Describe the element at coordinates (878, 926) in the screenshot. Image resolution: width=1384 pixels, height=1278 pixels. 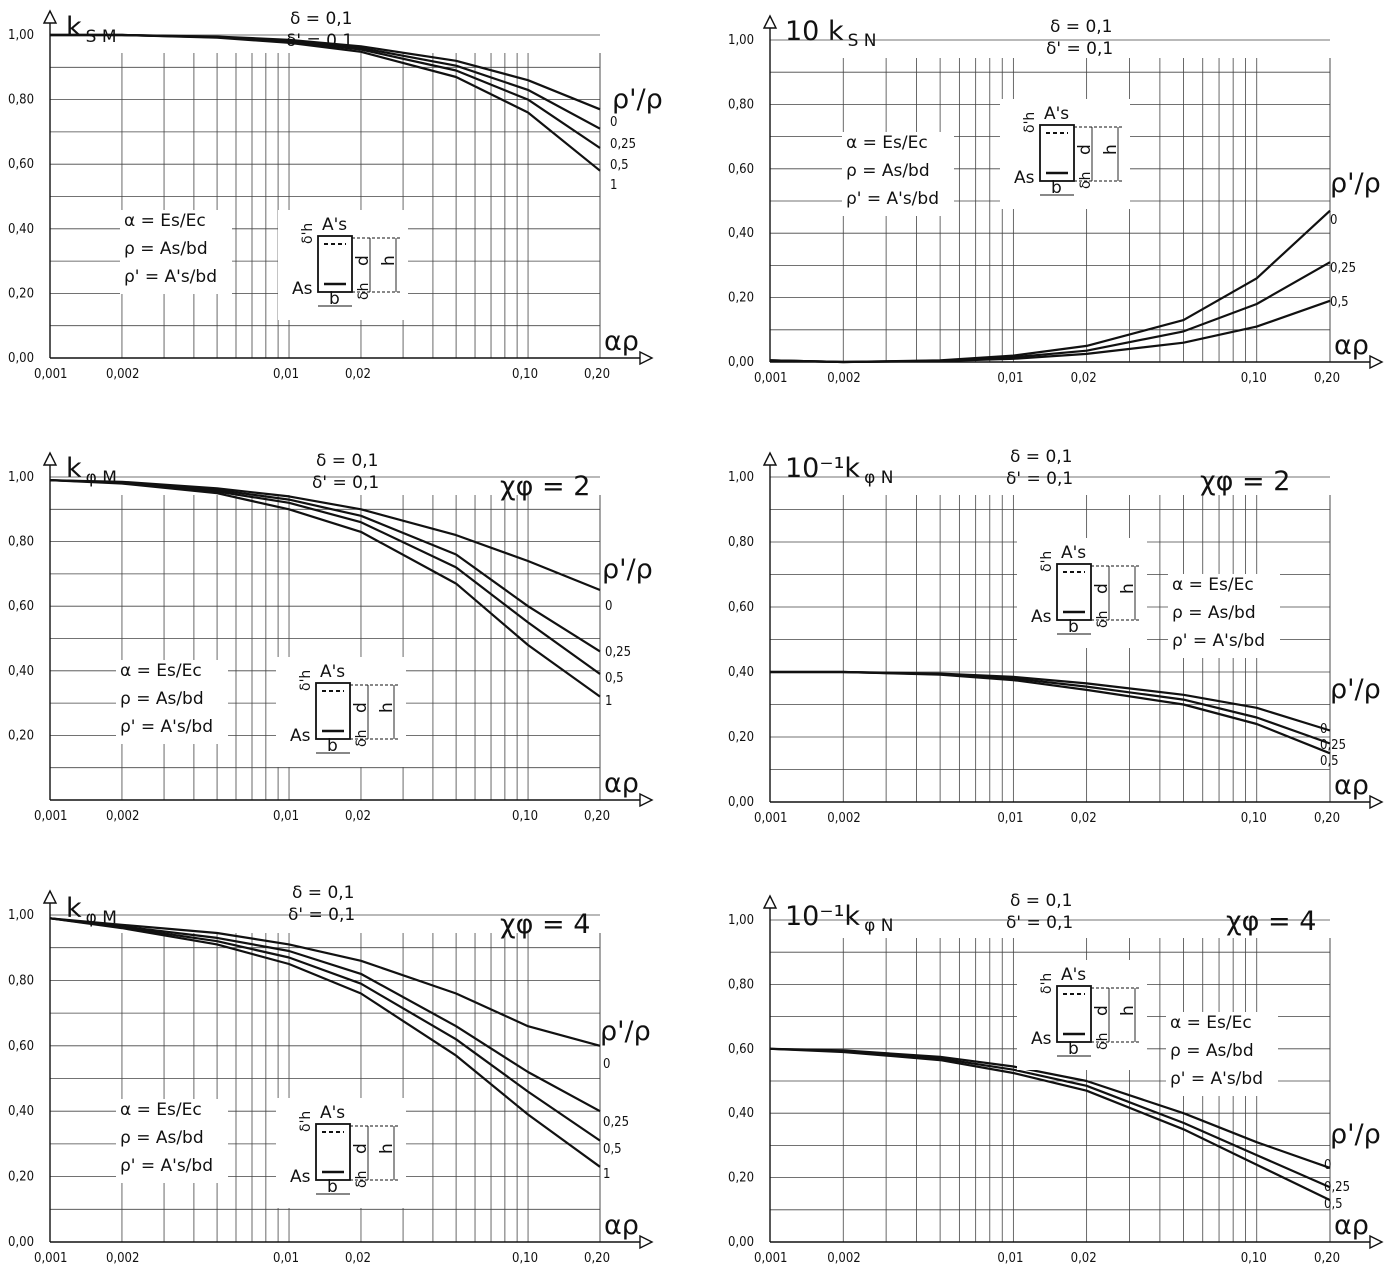
I see `chart-title-subscript: φ N` at that location.